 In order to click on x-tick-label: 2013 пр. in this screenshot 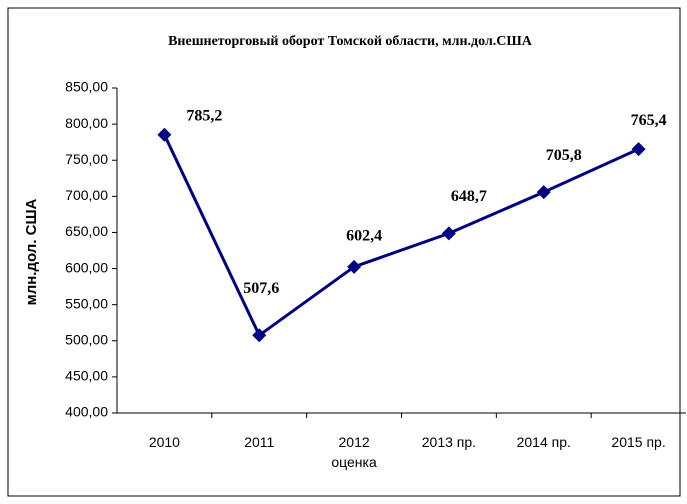, I will do `click(449, 442)`.